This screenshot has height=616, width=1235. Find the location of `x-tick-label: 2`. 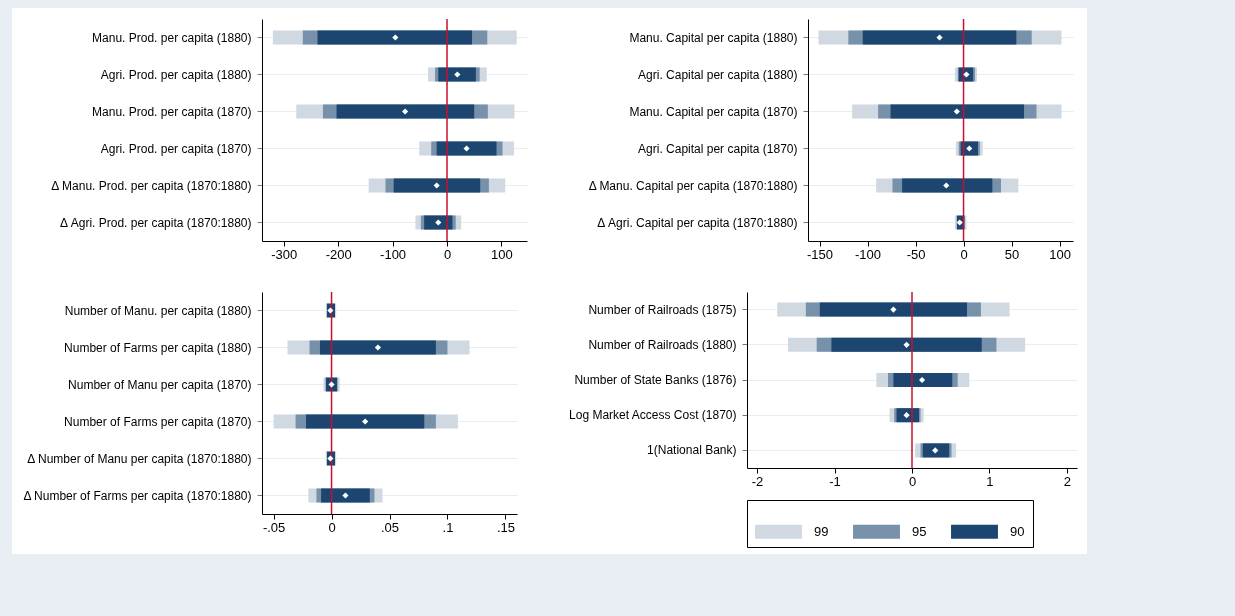

x-tick-label: 2 is located at coordinates (1067, 481).